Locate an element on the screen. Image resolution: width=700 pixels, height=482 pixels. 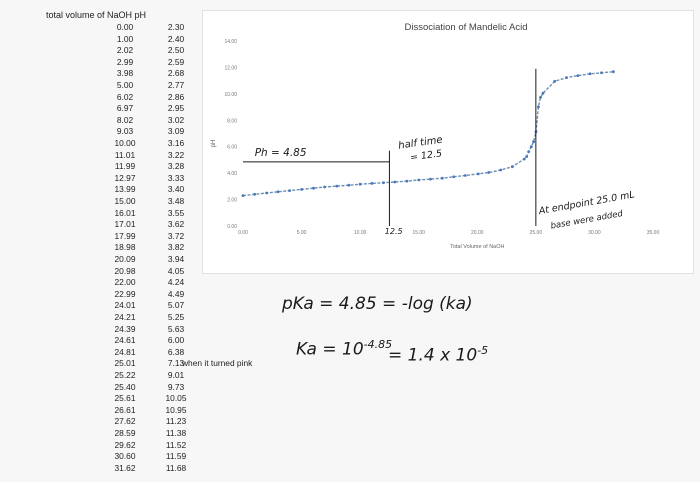
ph-cell: 3.33 is located at coordinates (176, 177).